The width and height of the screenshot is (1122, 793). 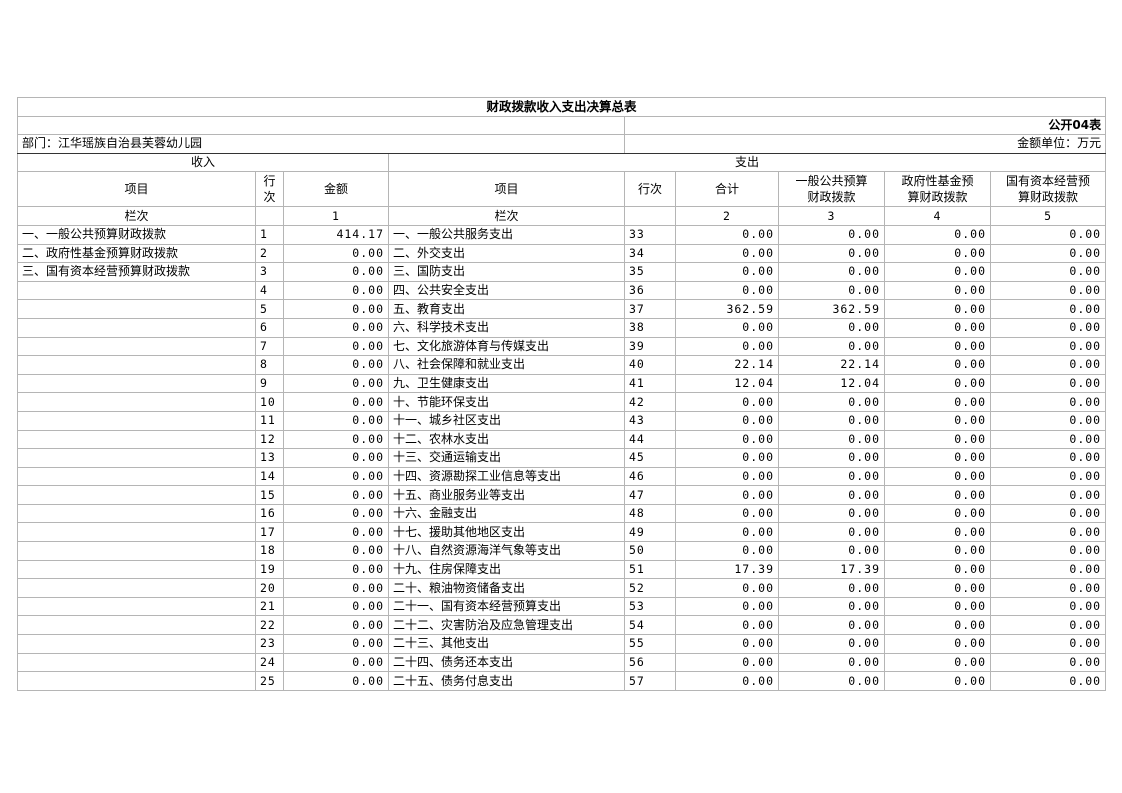 What do you see at coordinates (1048, 189) in the screenshot?
I see `col-state: 国有资本经营预 算财政拨款` at bounding box center [1048, 189].